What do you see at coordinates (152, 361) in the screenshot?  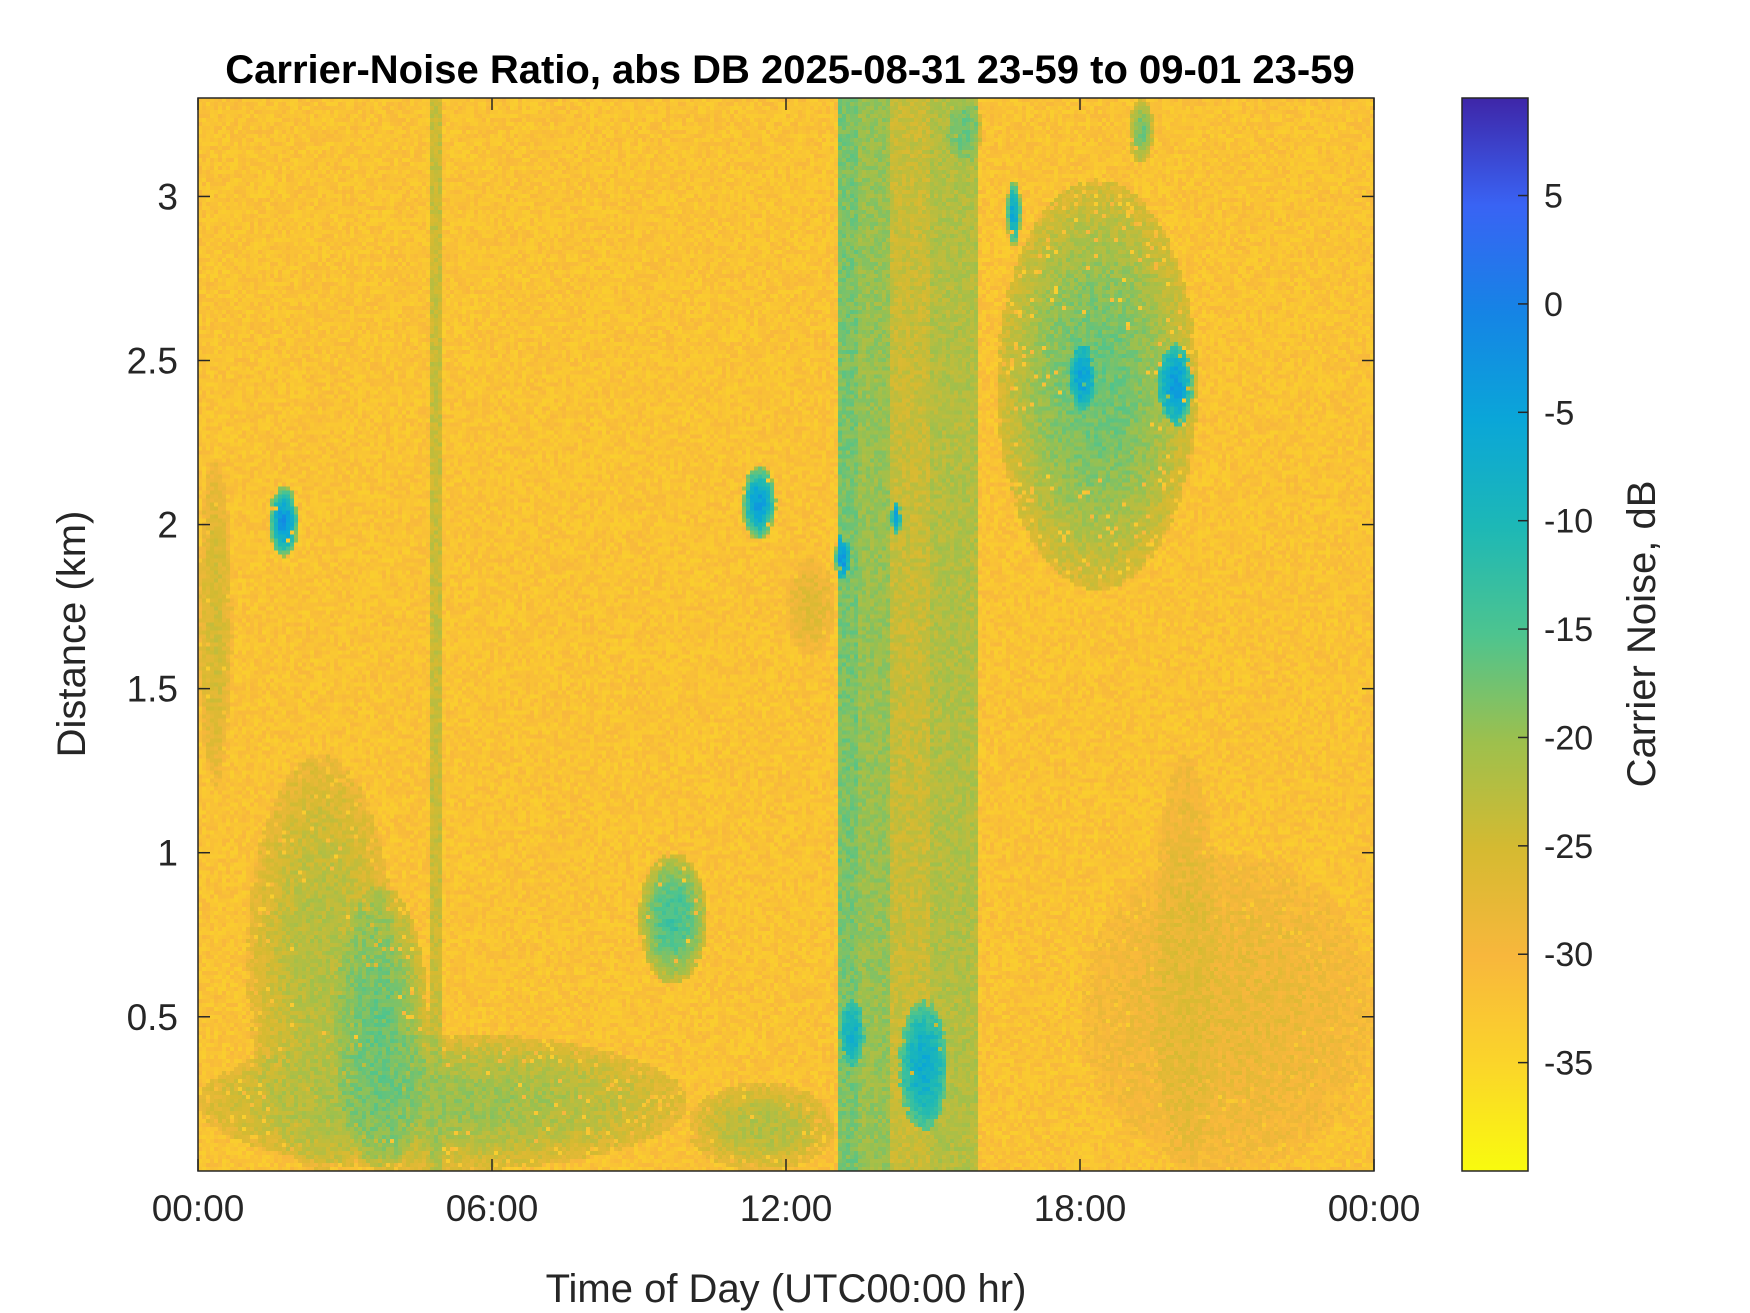 I see `y-tick-label: 2.5` at bounding box center [152, 361].